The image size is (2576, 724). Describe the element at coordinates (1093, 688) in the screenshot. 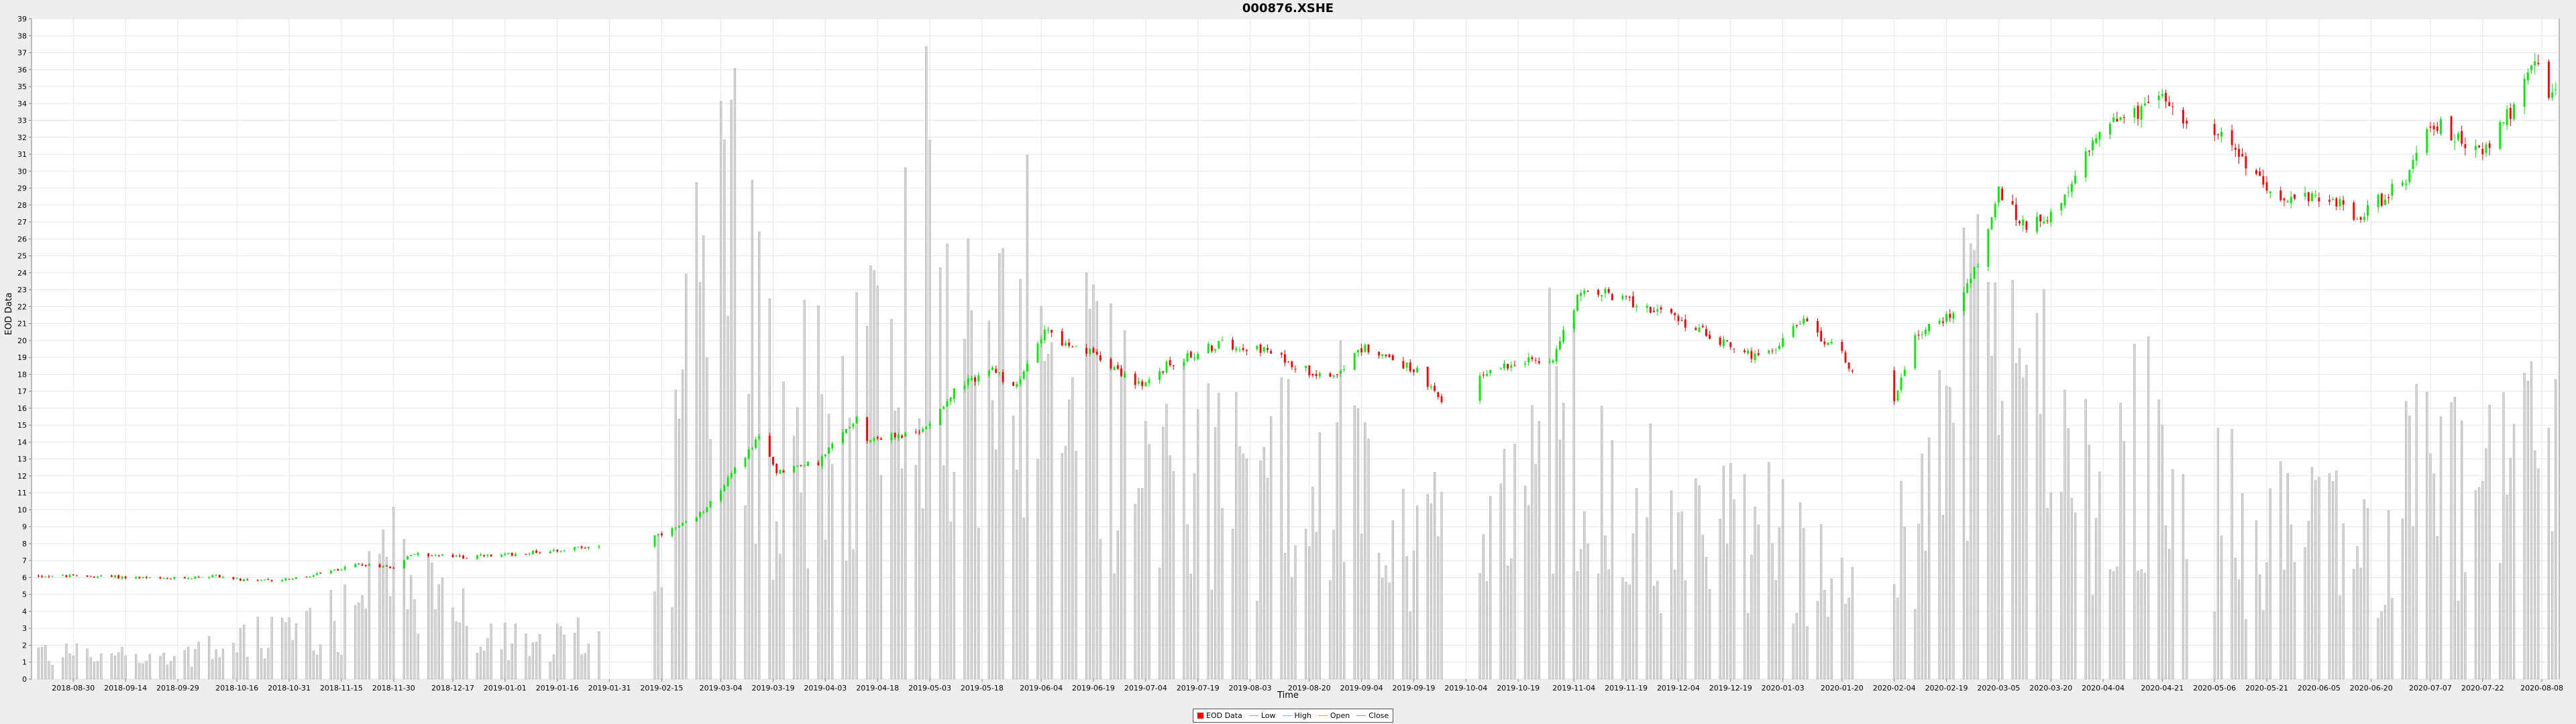

I see `x-tick-label: 2019-06-19` at that location.